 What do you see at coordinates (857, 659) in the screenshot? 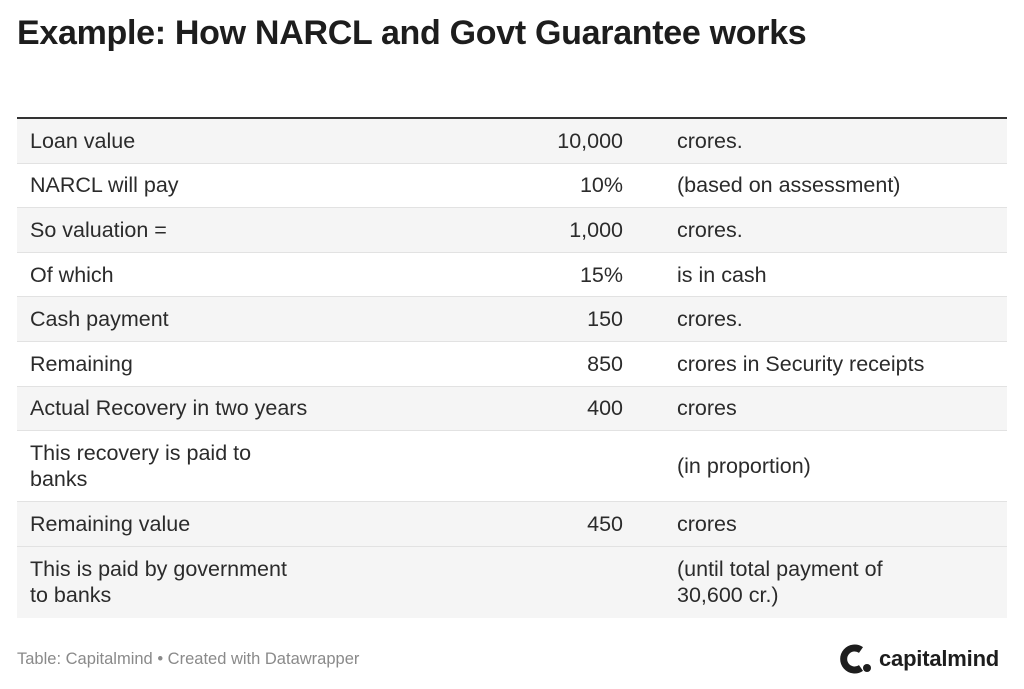
I see `capitalmind-logo-icon` at bounding box center [857, 659].